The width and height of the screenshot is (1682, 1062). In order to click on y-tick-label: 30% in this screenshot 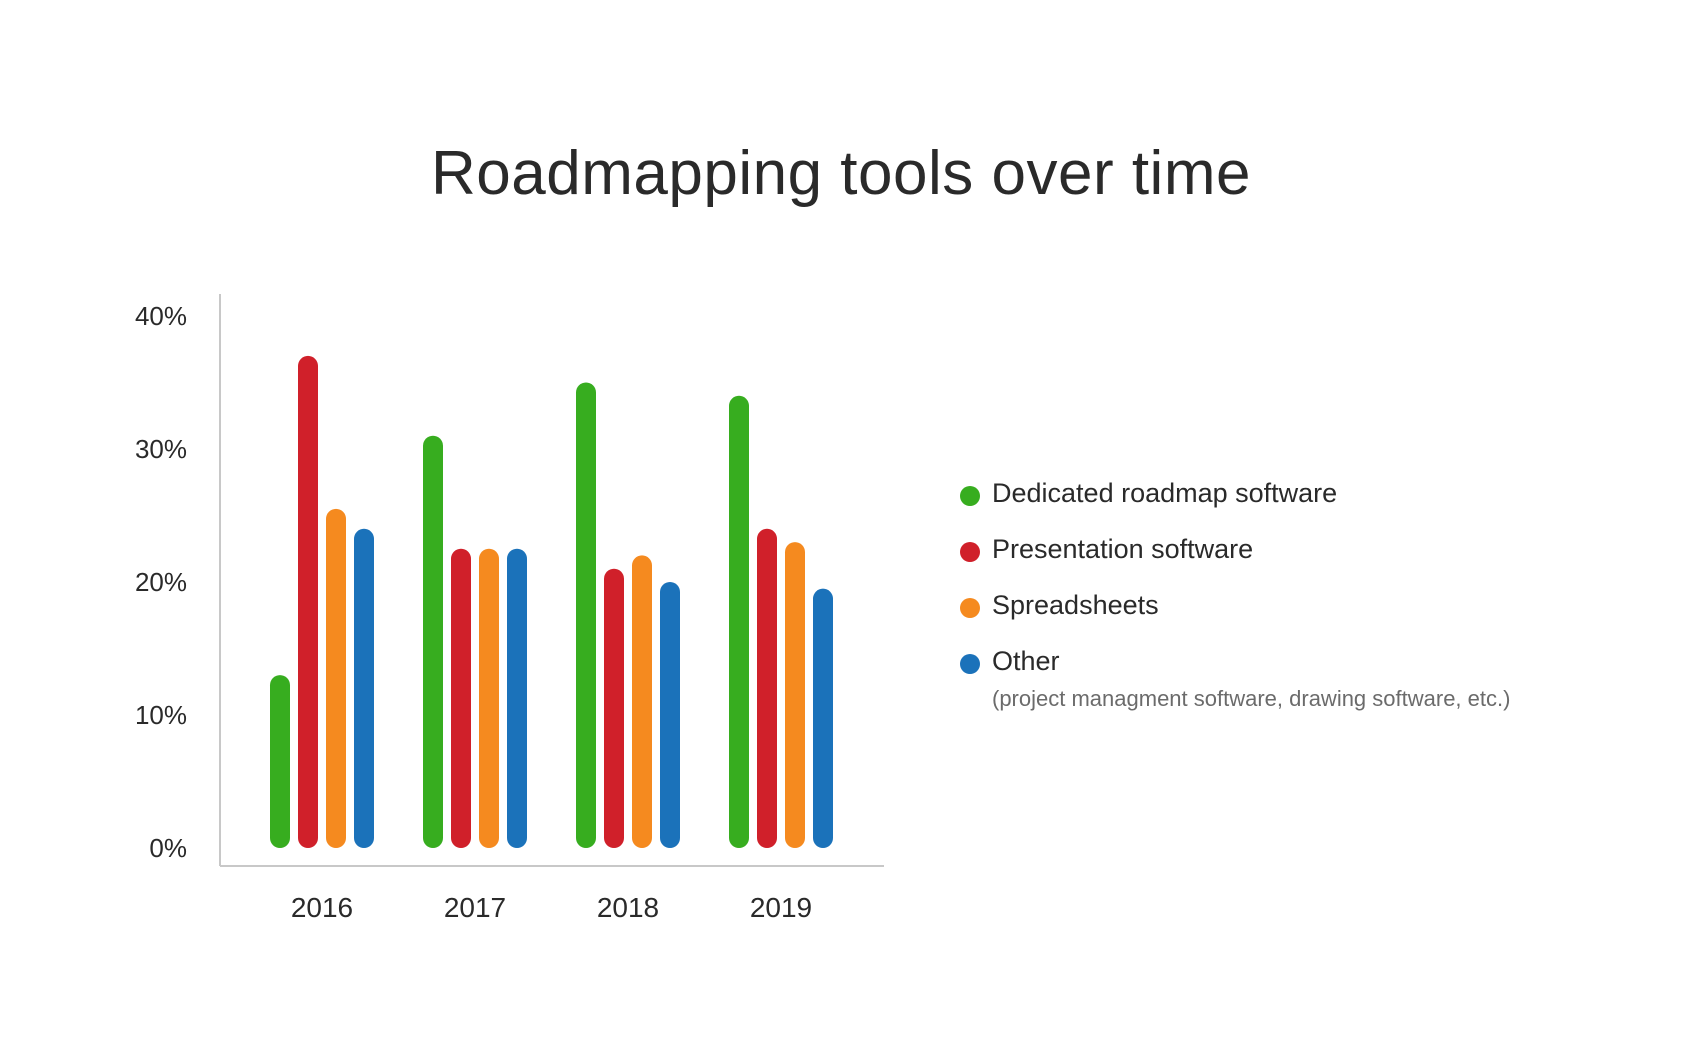, I will do `click(161, 449)`.